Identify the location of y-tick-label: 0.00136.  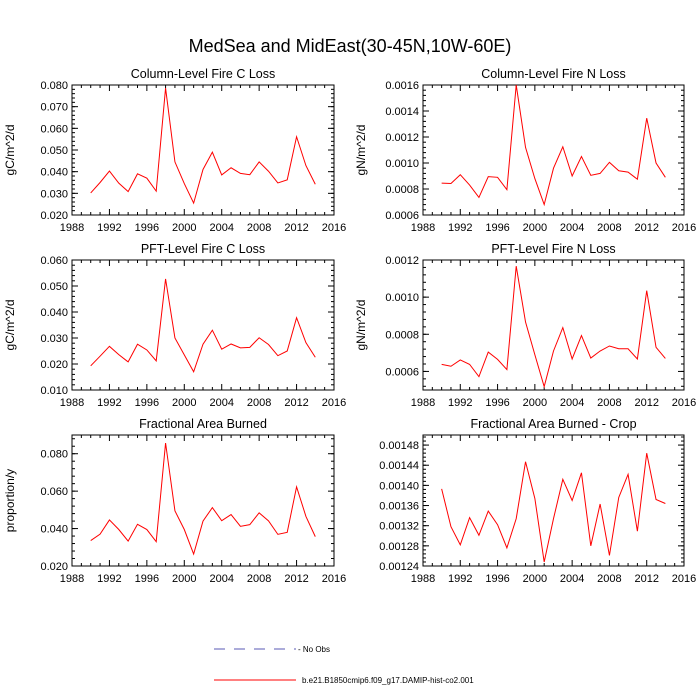
(399, 507).